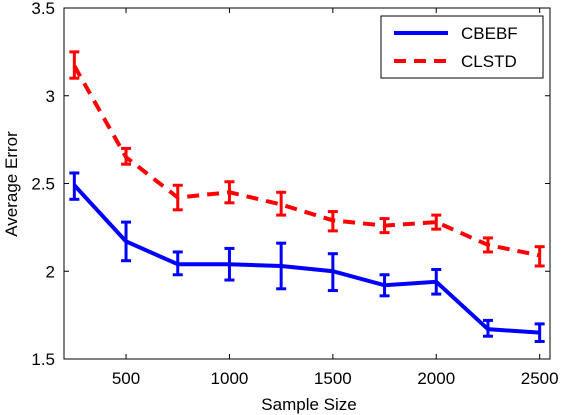 The image size is (566, 415). Describe the element at coordinates (126, 378) in the screenshot. I see `x-tick-label: 500` at that location.